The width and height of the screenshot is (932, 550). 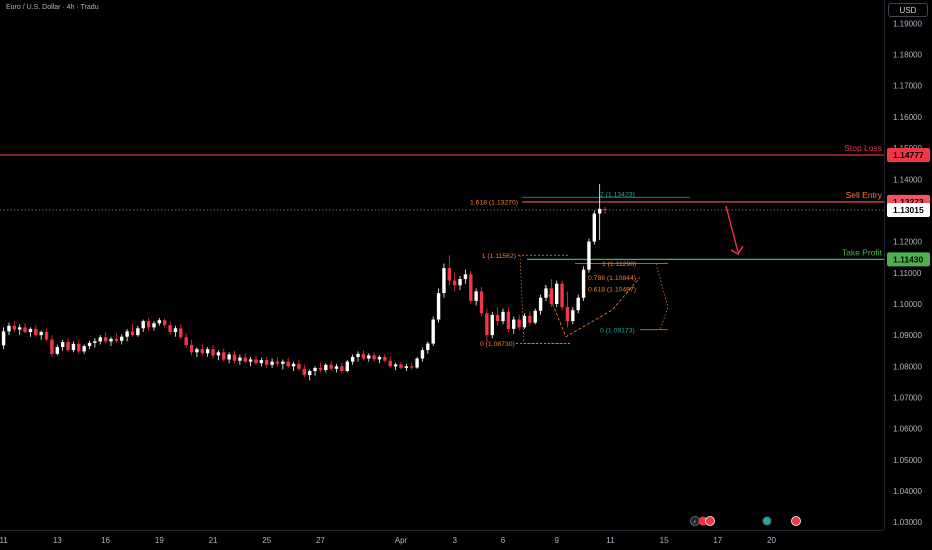 I want to click on time-tick-label: 15, so click(x=664, y=540).